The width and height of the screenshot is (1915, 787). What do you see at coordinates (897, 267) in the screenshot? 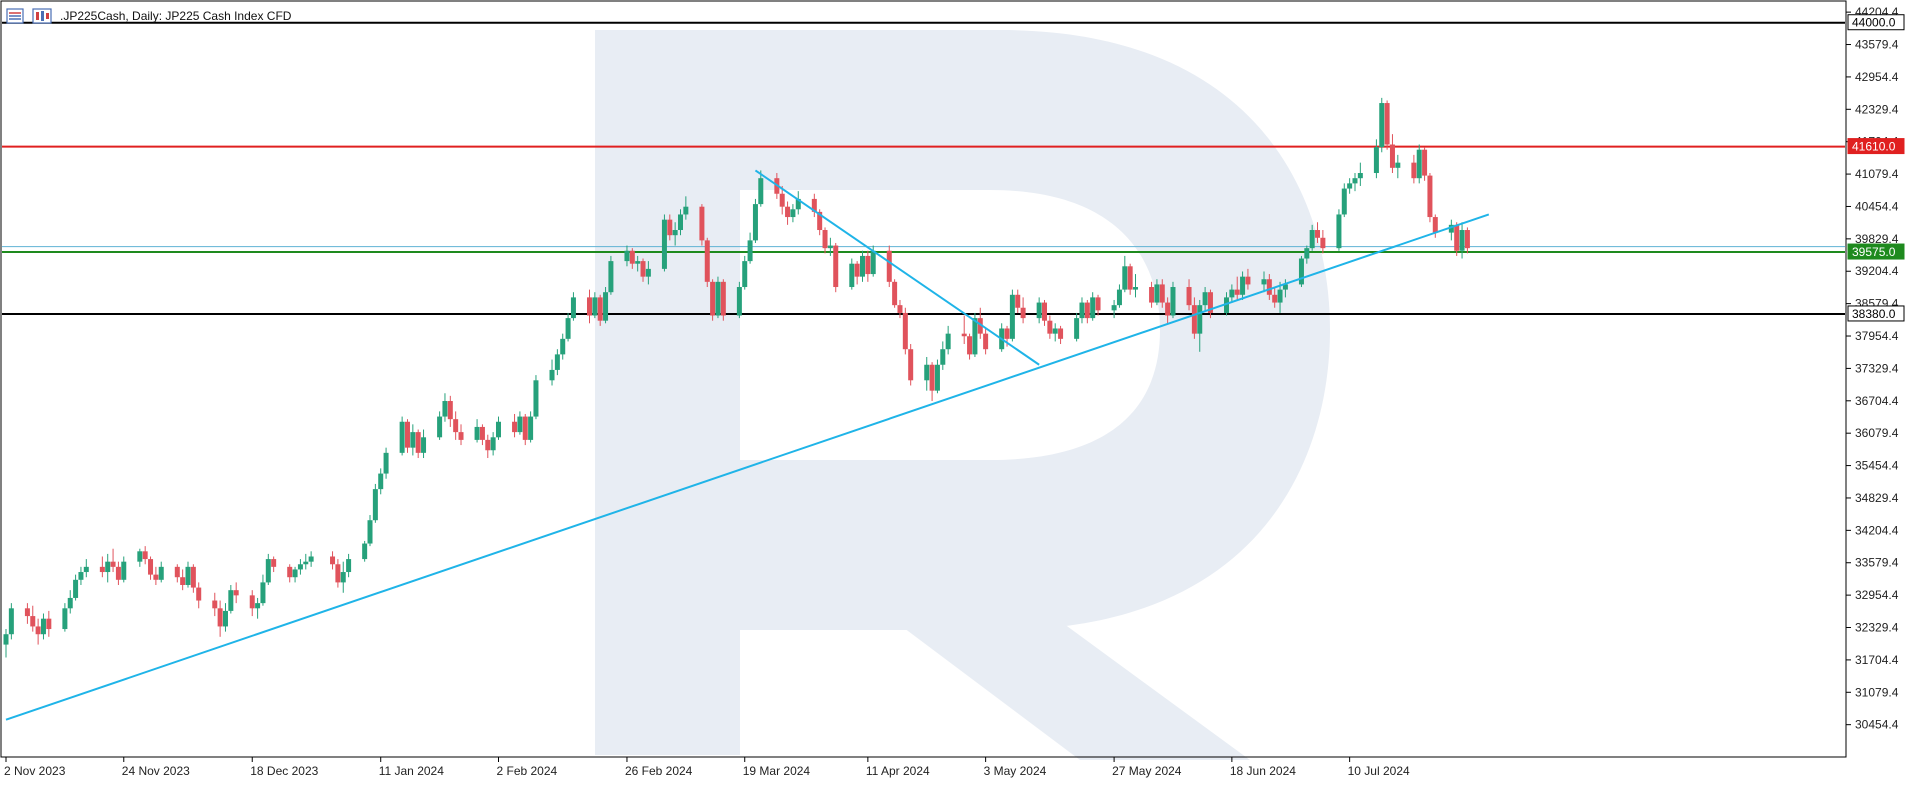
I see `trendline` at bounding box center [897, 267].